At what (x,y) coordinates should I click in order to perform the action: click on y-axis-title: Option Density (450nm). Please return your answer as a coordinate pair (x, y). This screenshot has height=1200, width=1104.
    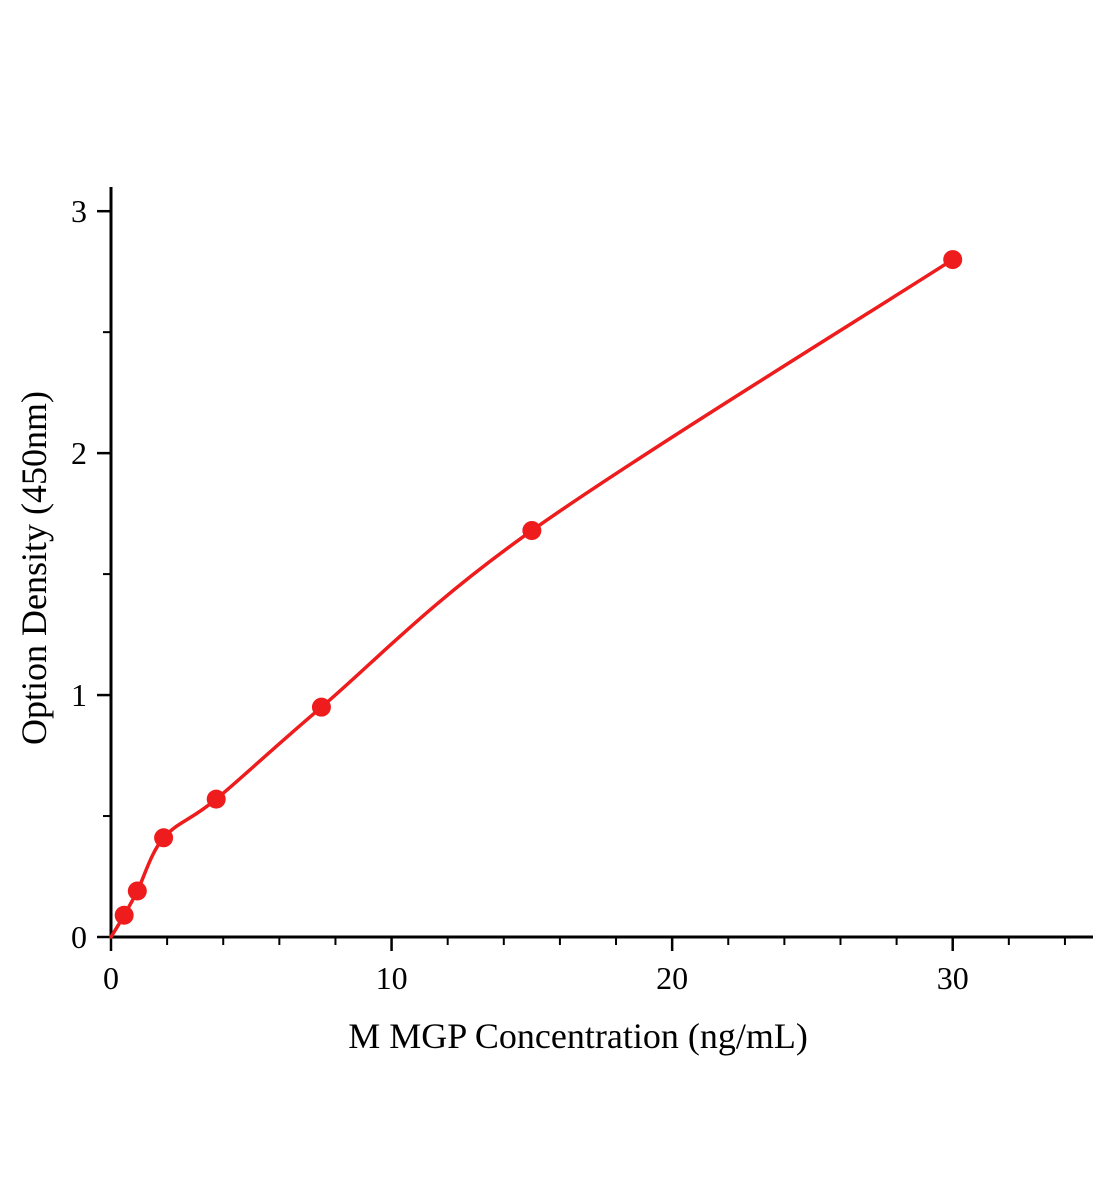
    Looking at the image, I should click on (34, 568).